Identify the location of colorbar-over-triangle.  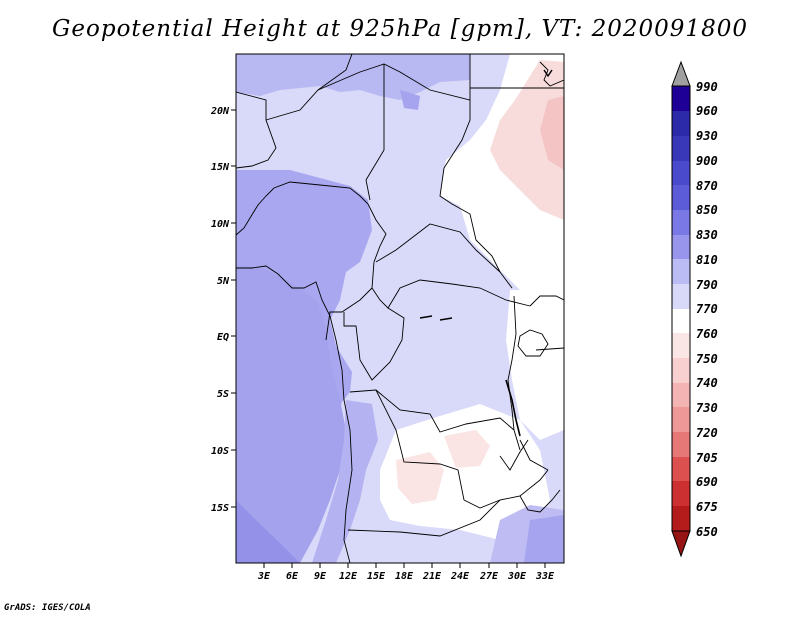
(681, 73).